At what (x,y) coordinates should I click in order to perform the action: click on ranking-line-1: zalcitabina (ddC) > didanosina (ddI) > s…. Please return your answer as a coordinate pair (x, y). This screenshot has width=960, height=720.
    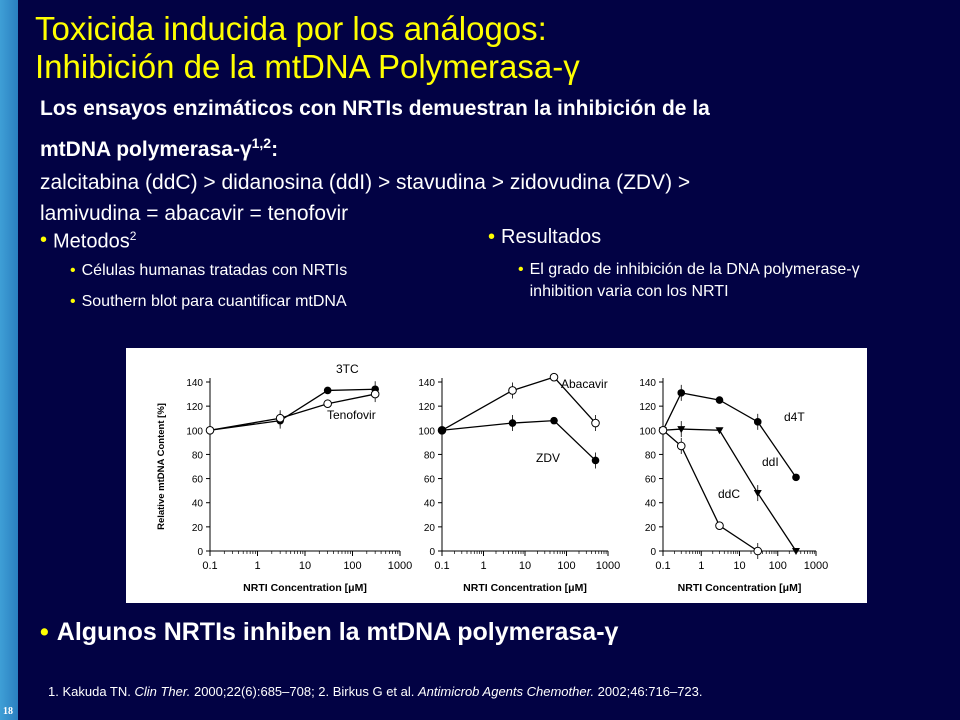
    Looking at the image, I should click on (365, 182).